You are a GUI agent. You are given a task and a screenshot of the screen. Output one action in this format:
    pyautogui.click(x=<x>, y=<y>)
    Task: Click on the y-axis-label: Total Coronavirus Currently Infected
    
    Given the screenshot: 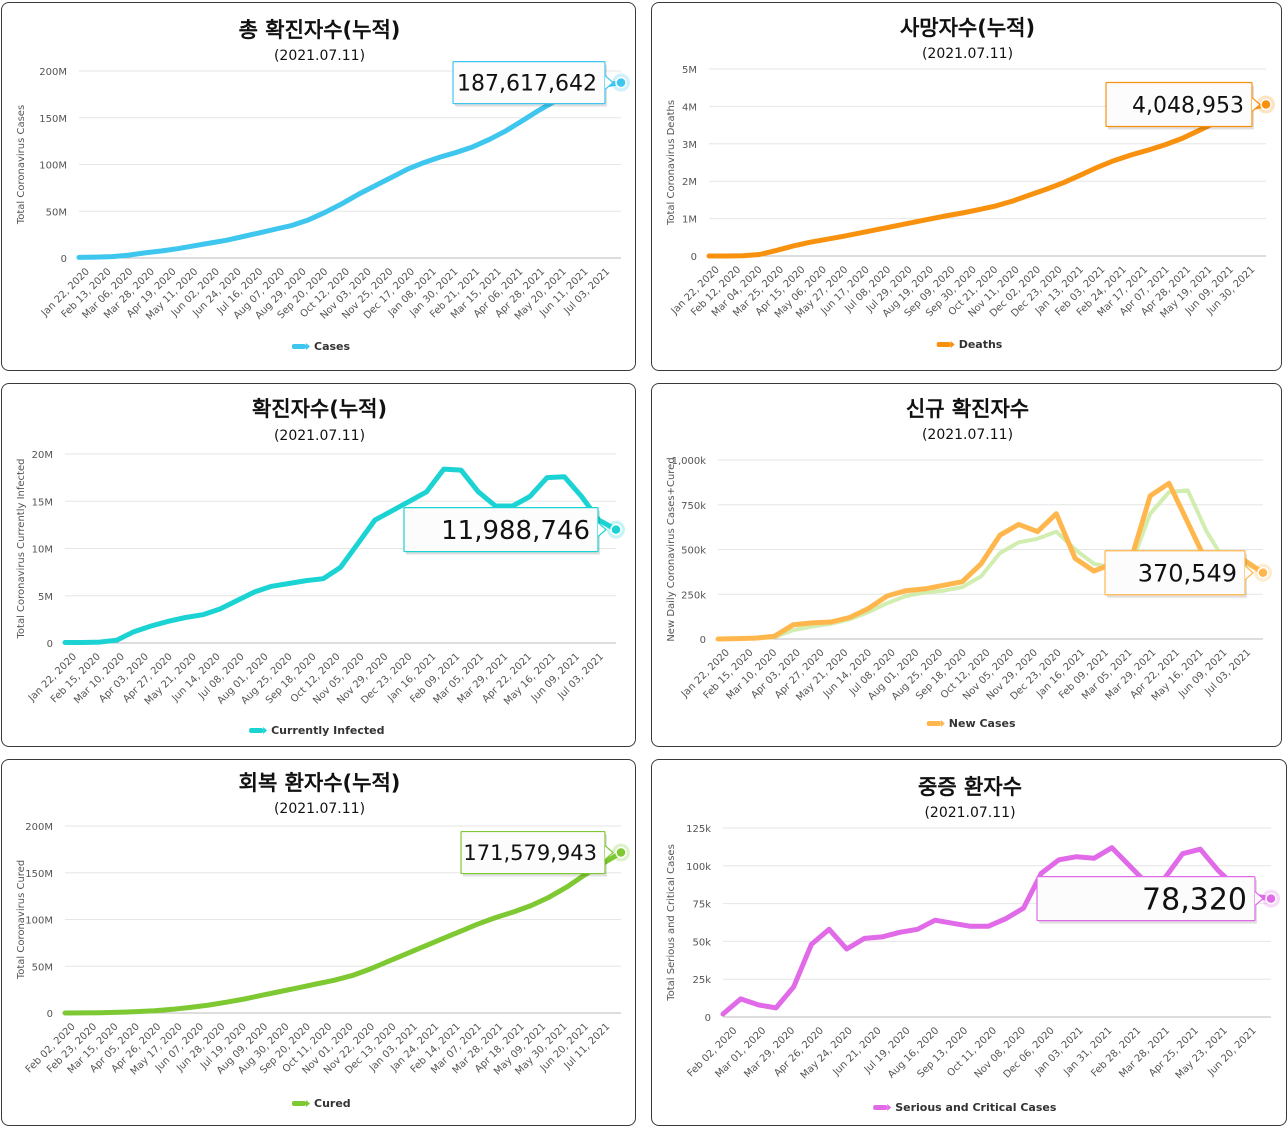 What is the action you would take?
    pyautogui.click(x=21, y=549)
    